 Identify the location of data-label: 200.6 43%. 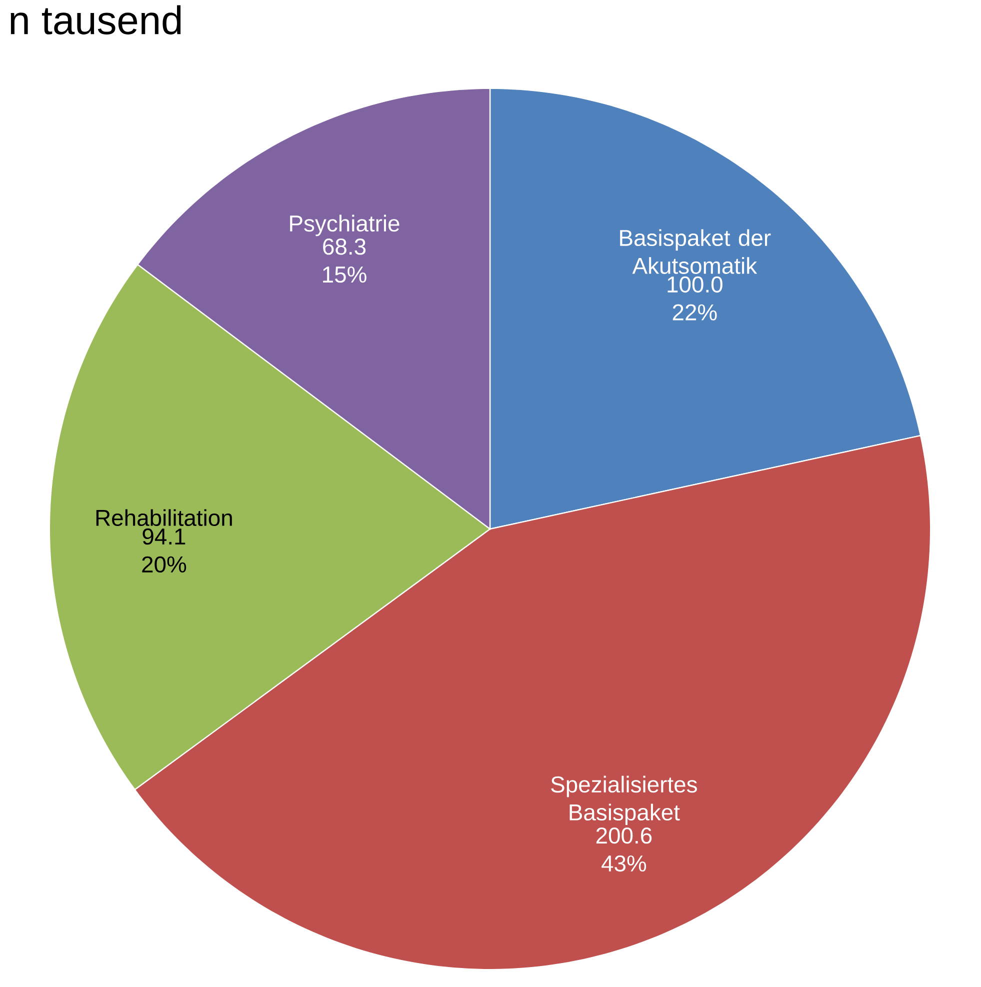
(624, 849).